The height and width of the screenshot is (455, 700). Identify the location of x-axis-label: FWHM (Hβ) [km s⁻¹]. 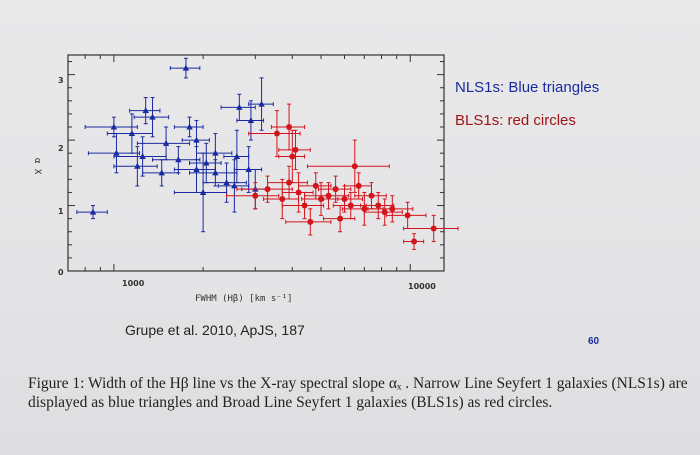
(244, 299).